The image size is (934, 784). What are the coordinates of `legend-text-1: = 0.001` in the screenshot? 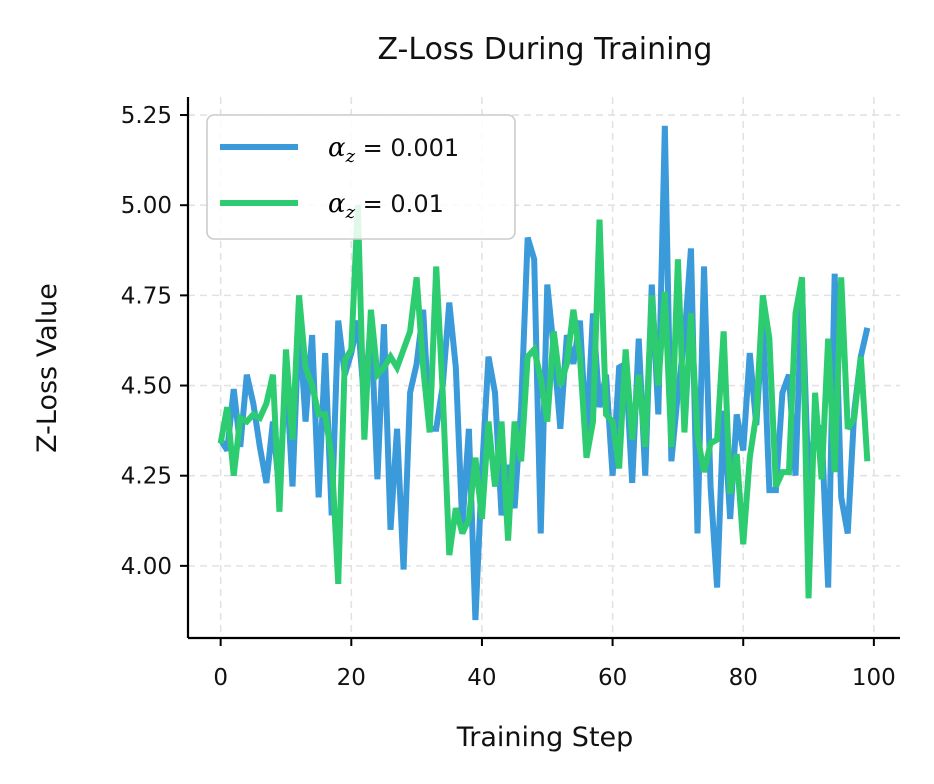 It's located at (407, 148).